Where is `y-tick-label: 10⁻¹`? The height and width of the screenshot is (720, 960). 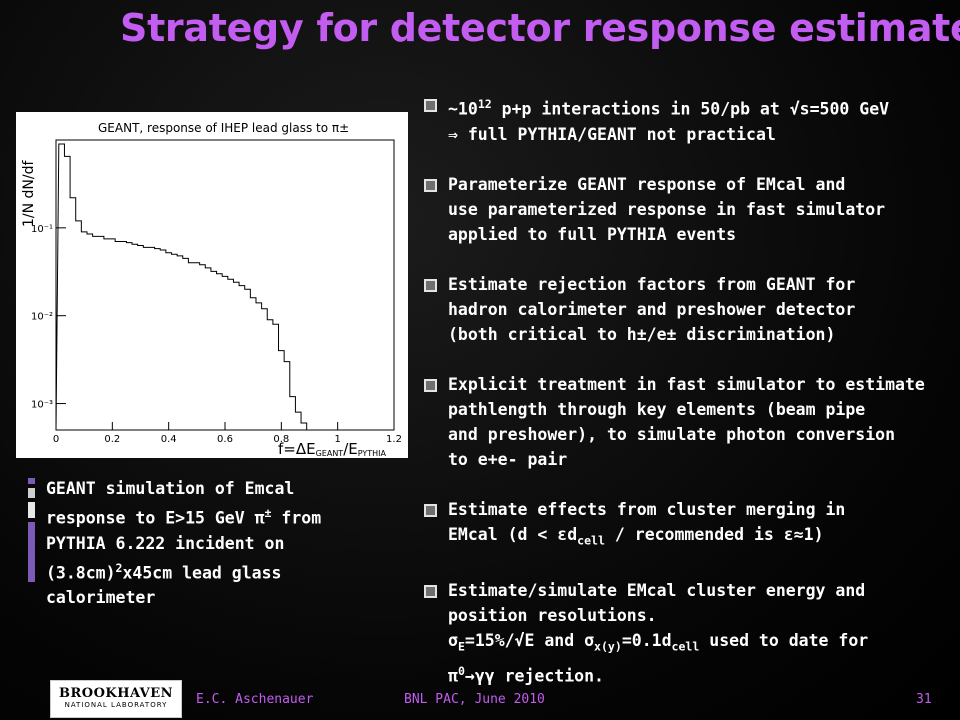 y-tick-label: 10⁻¹ is located at coordinates (42, 229).